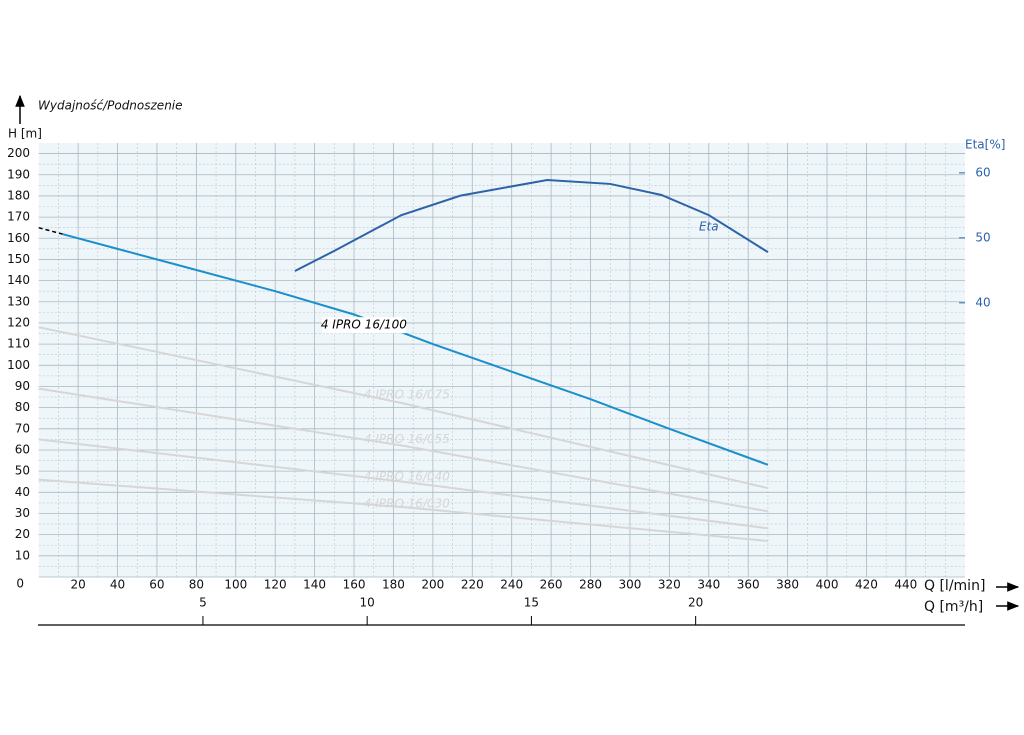 Image resolution: width=1024 pixels, height=735 pixels. I want to click on series-label: 4 IPRO 16/055, so click(407, 439).